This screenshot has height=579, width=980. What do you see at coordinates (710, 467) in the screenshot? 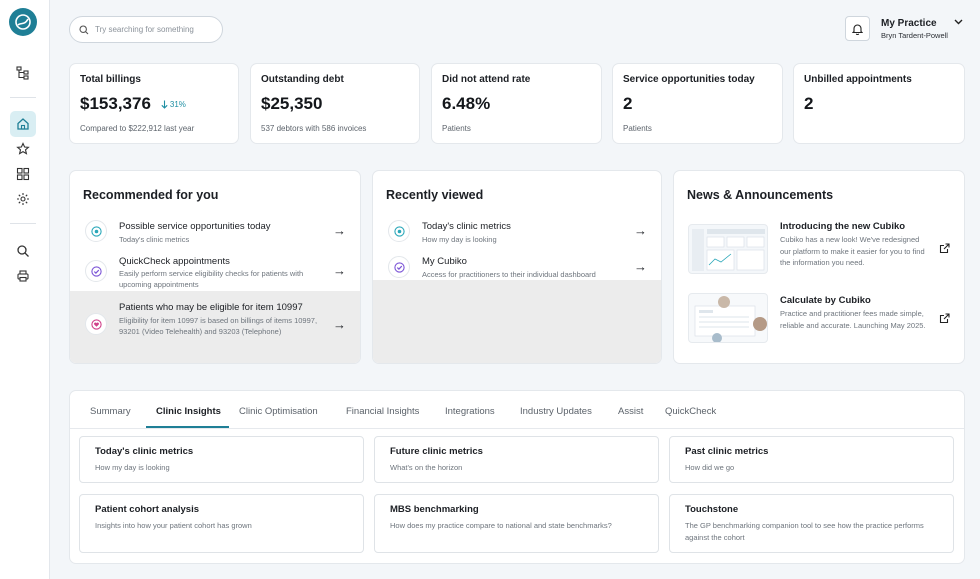
I see `insight-desc: How did we go` at bounding box center [710, 467].